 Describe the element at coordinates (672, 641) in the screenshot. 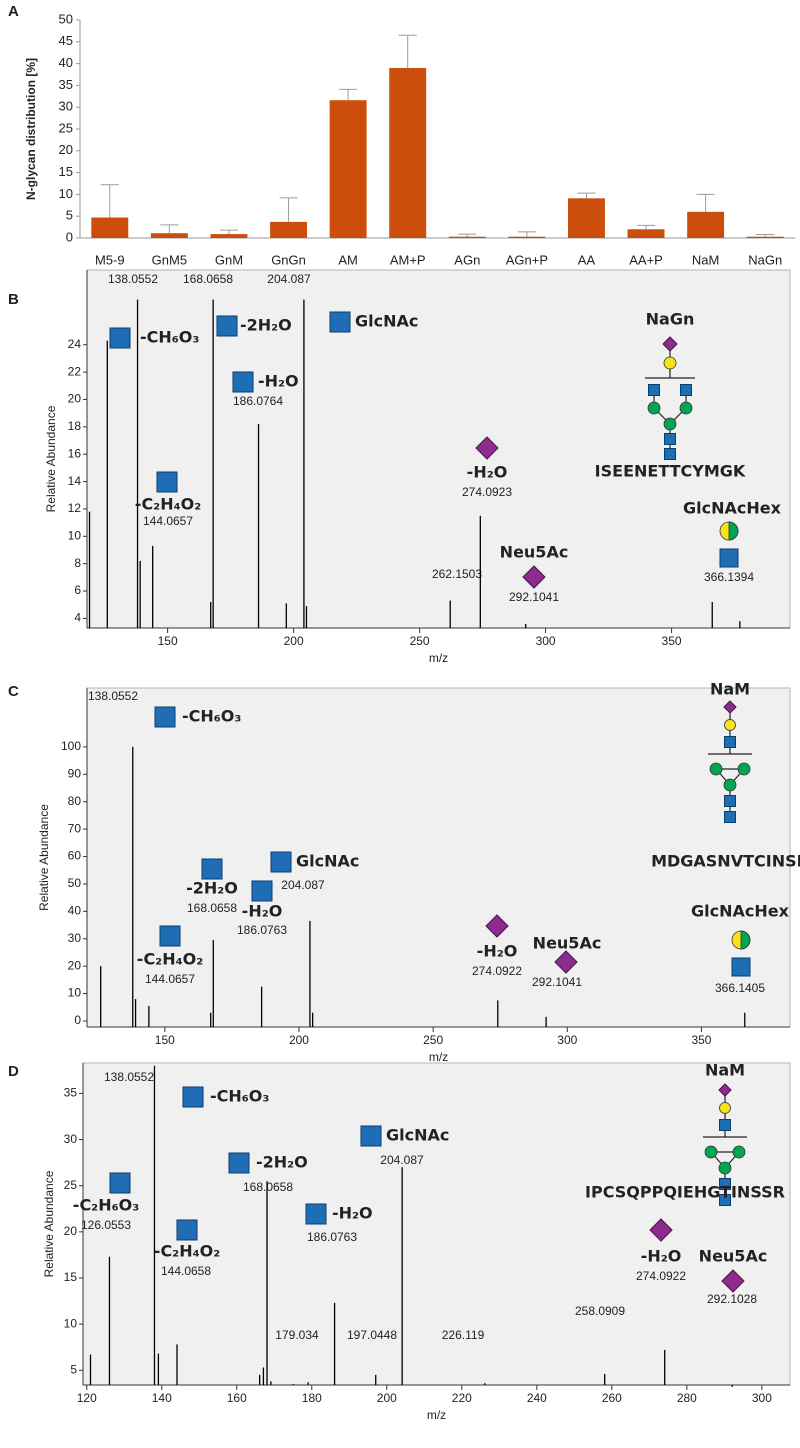

I see `x-tick-label: 350` at that location.